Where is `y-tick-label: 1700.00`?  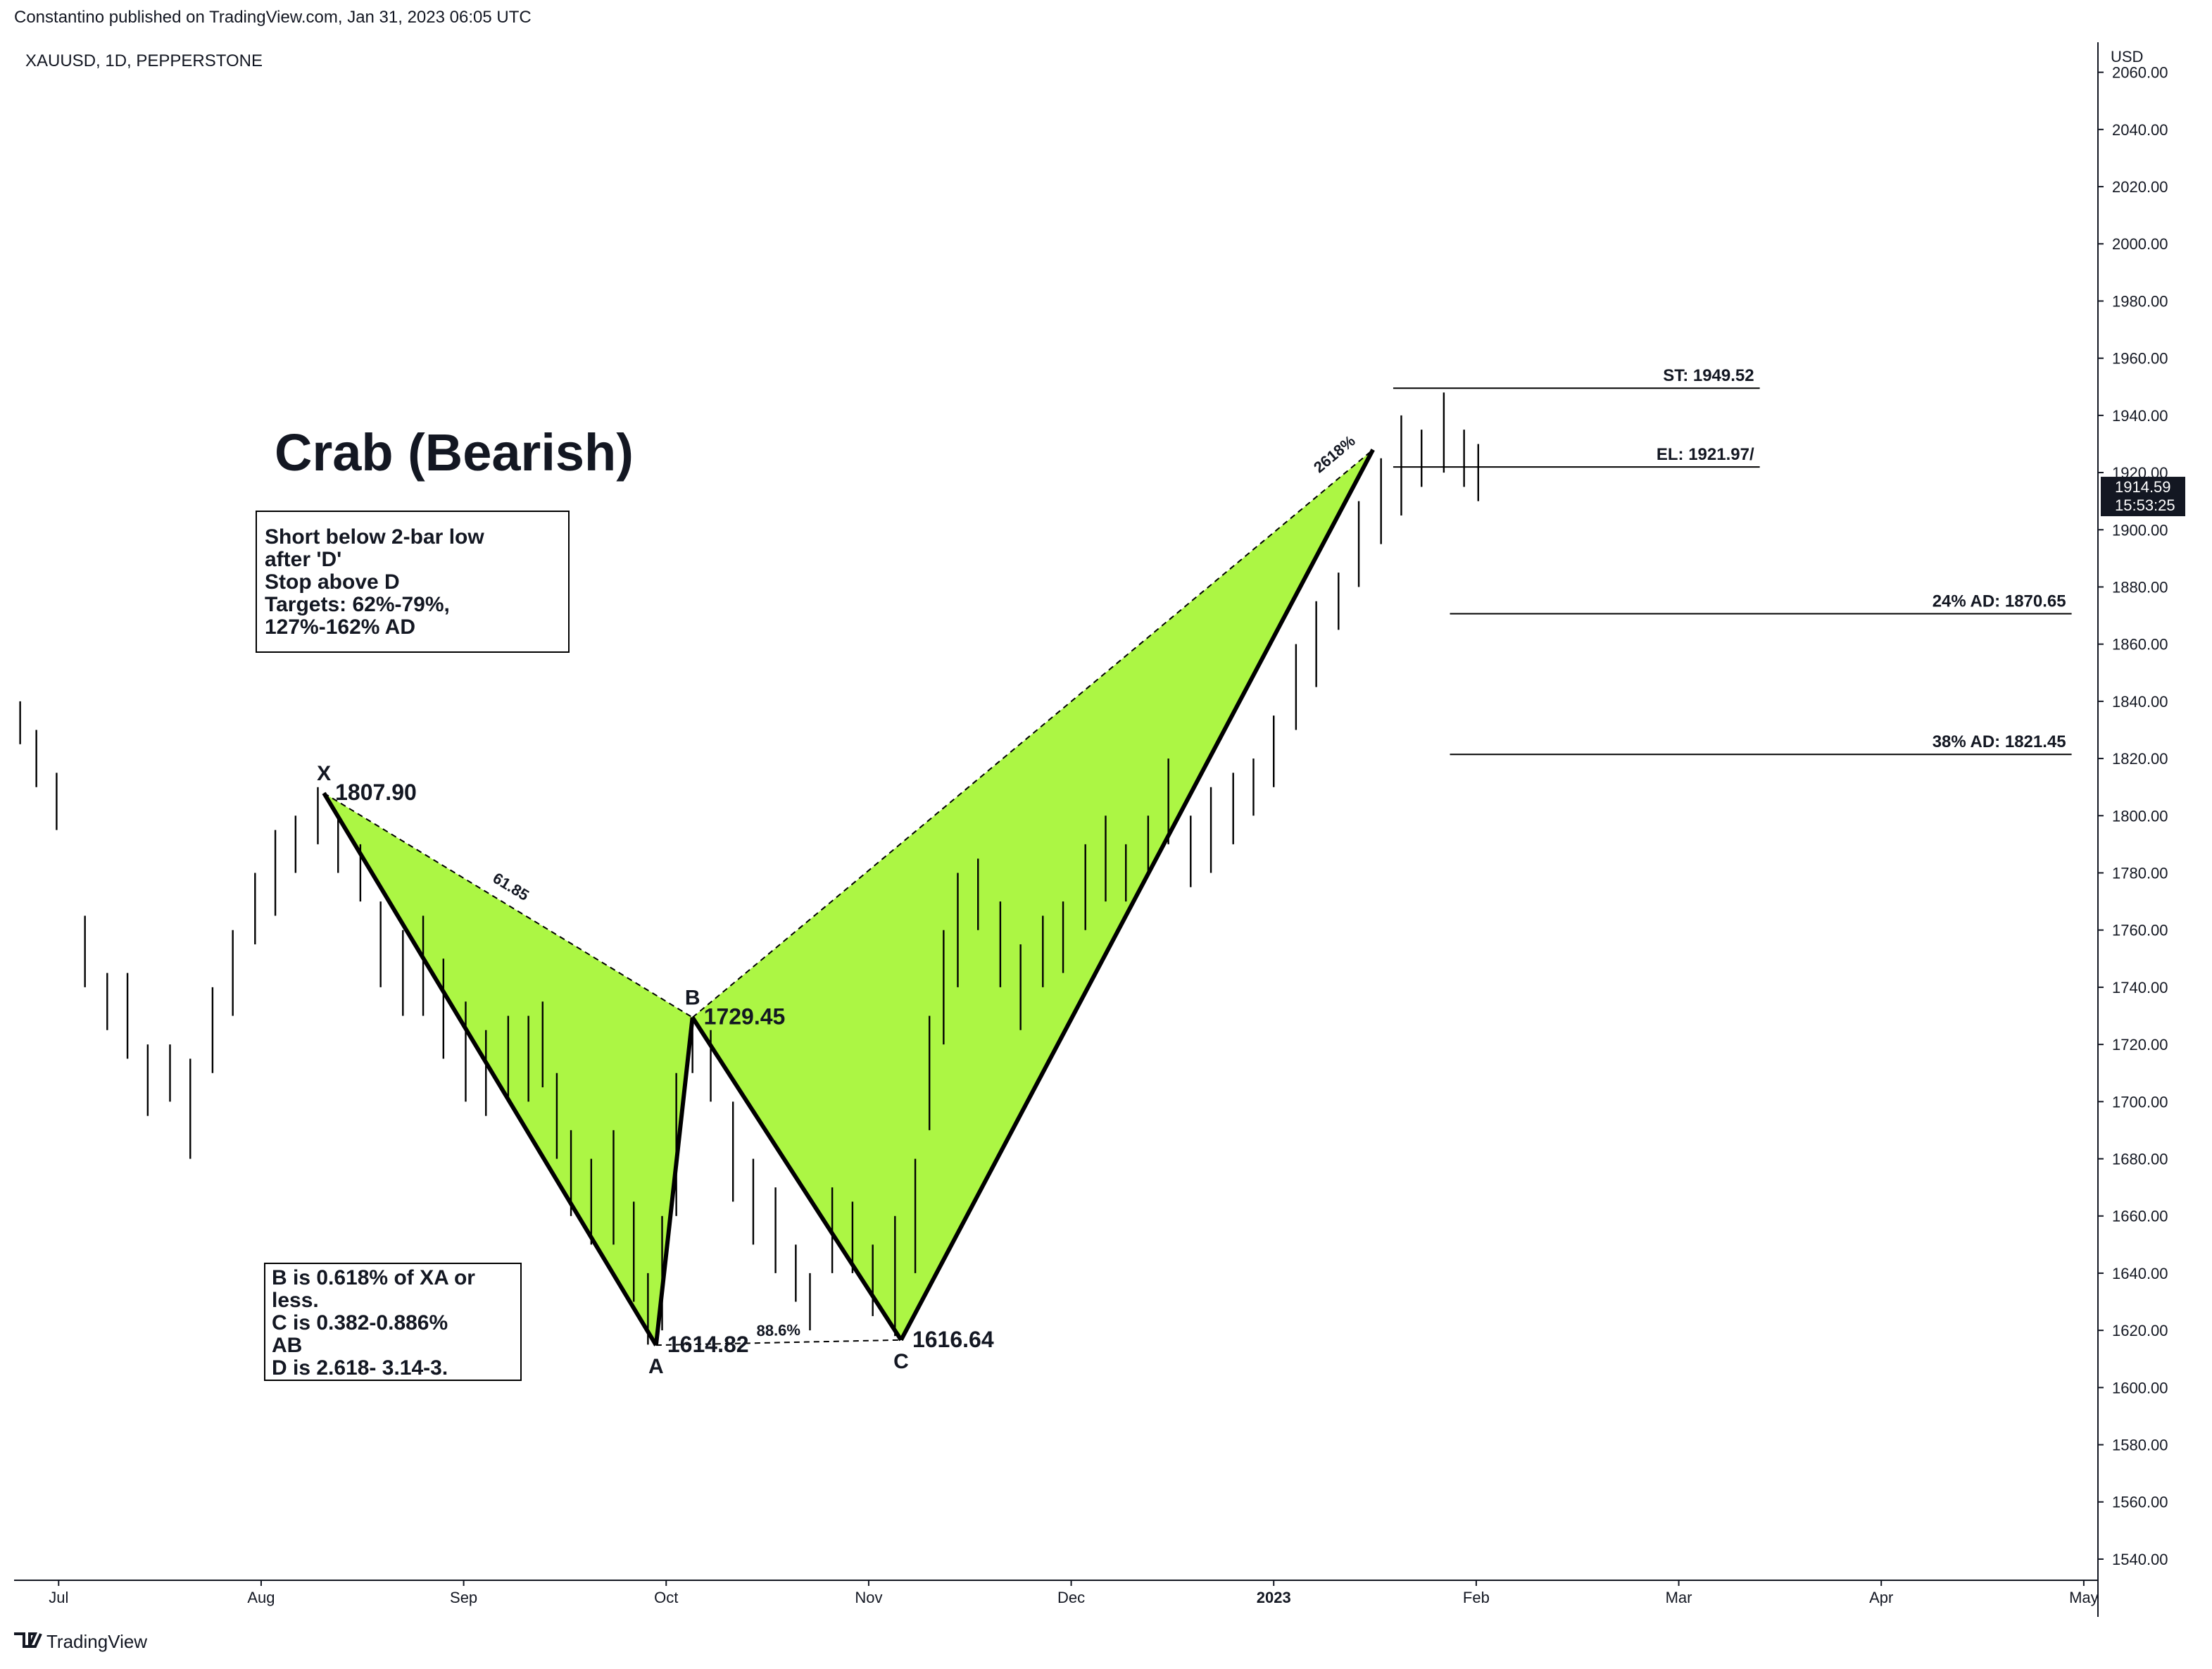 y-tick-label: 1700.00 is located at coordinates (2140, 1102).